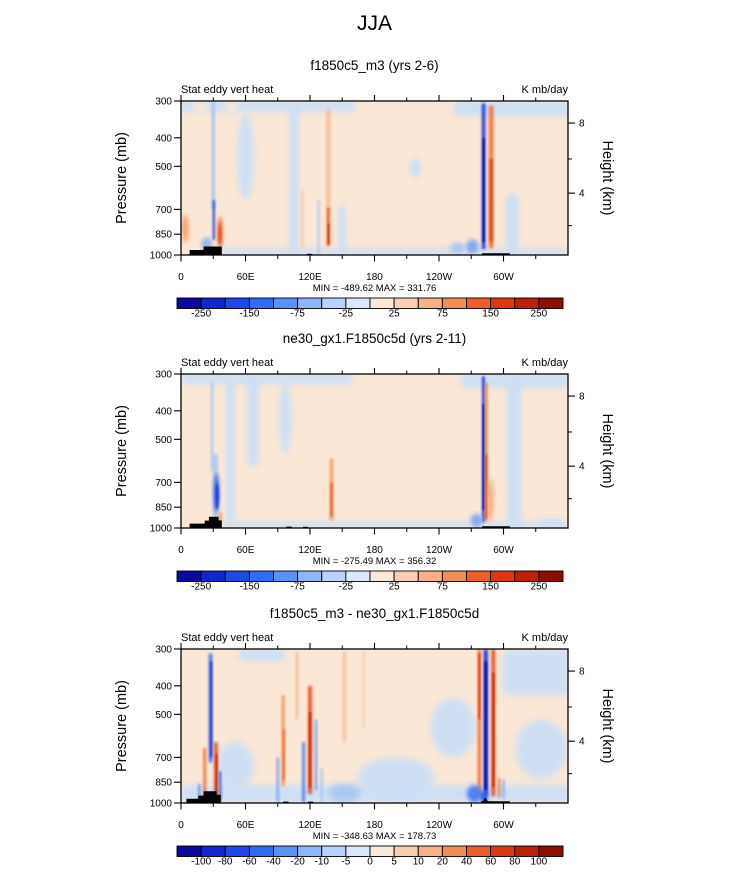 This screenshot has height=888, width=733. I want to click on colorbar: -100 -80 -60 -40 -20 -10 -5 0 5 10 20 40 60 80 100, so click(370, 856).